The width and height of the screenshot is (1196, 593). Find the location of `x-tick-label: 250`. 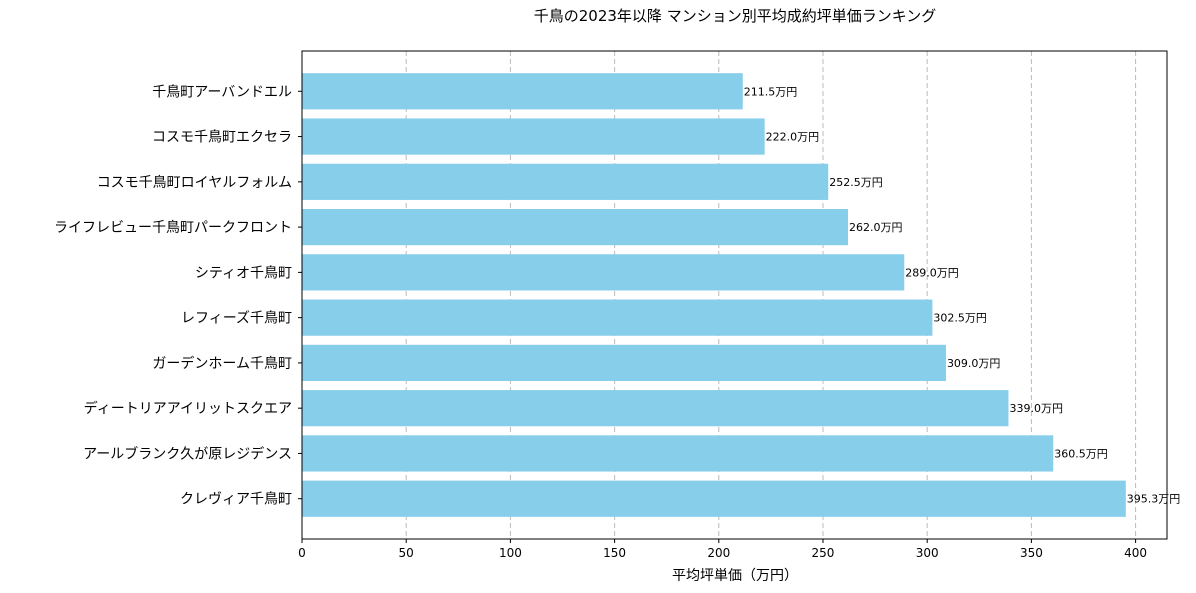

x-tick-label: 250 is located at coordinates (823, 553).